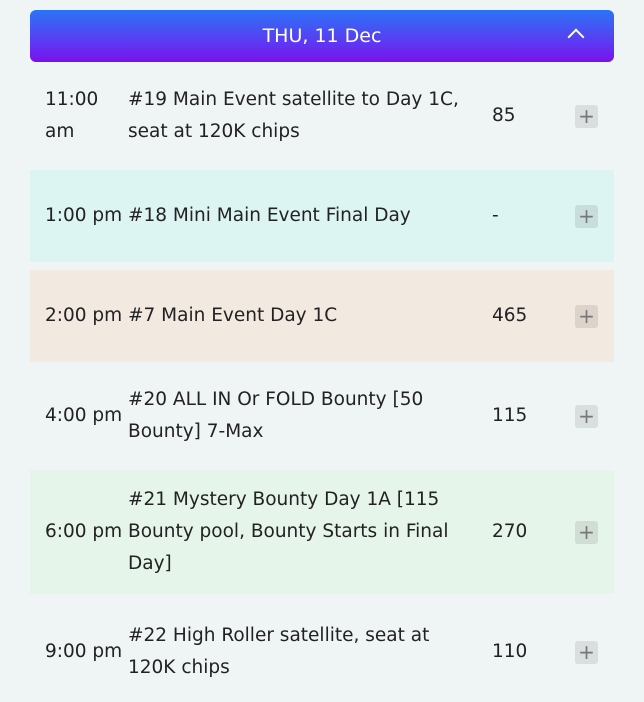 This screenshot has width=644, height=702. What do you see at coordinates (84, 215) in the screenshot?
I see `event-time: 1:00 pm` at bounding box center [84, 215].